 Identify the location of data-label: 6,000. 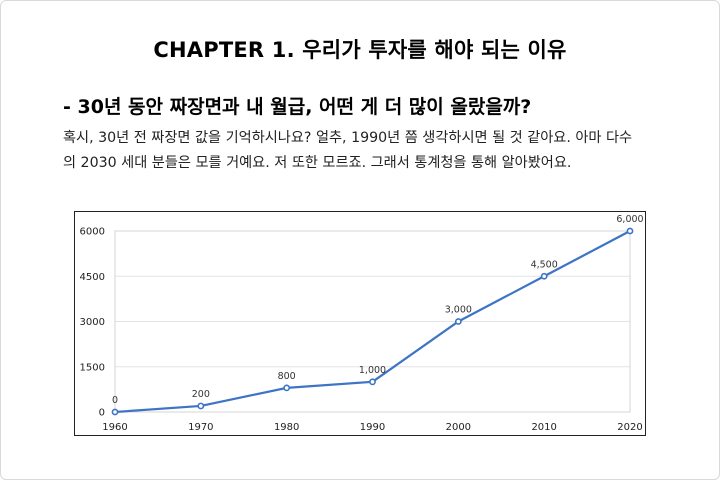
(629, 219).